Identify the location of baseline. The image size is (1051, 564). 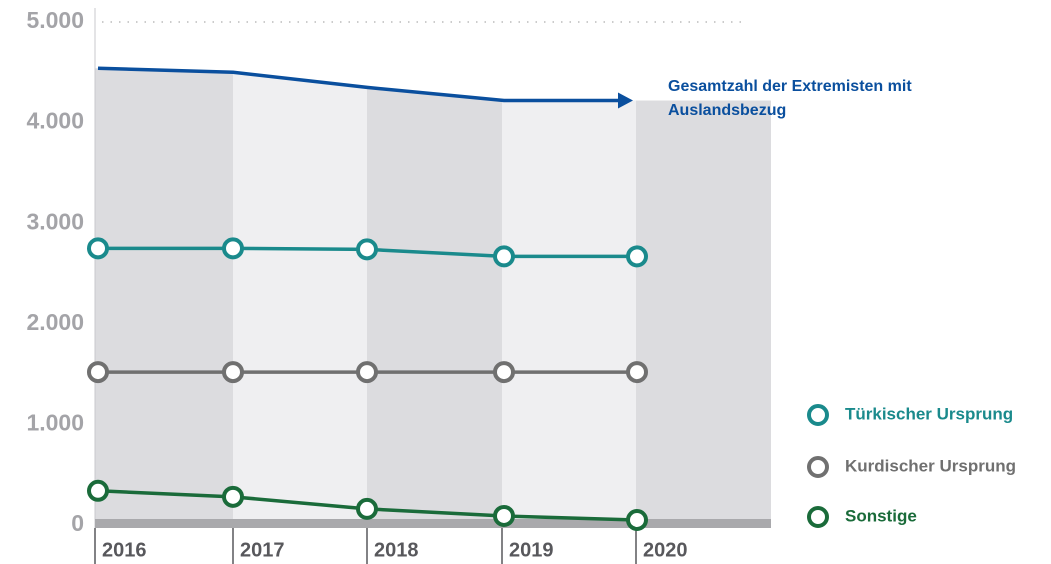
(433, 523).